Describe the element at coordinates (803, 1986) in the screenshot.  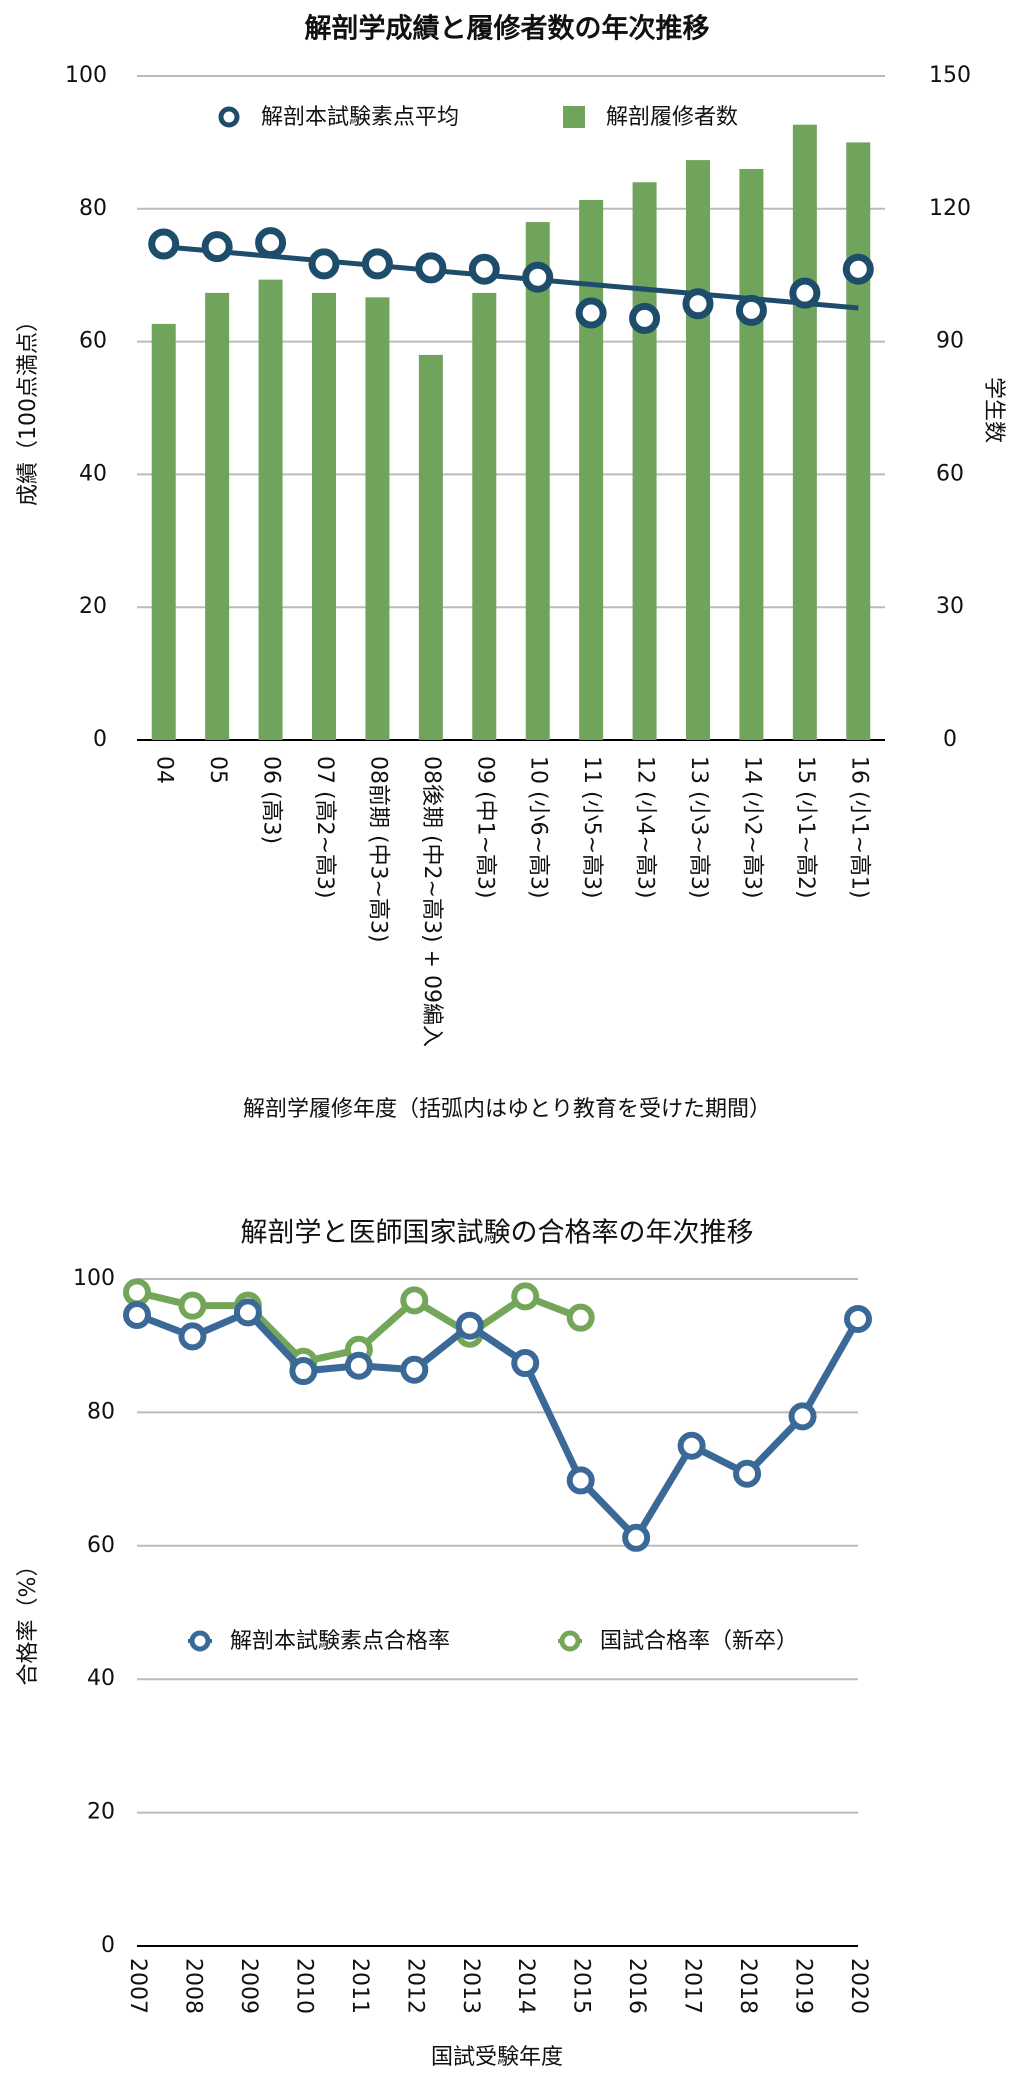
I see `x-tick-label: 2019` at that location.